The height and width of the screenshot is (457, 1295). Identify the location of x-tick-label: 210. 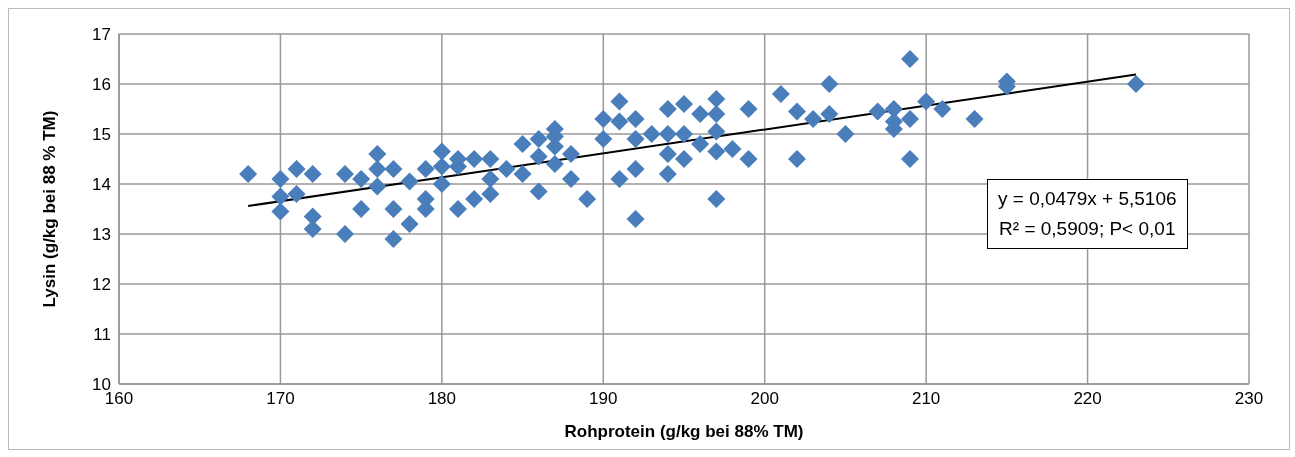
(926, 399).